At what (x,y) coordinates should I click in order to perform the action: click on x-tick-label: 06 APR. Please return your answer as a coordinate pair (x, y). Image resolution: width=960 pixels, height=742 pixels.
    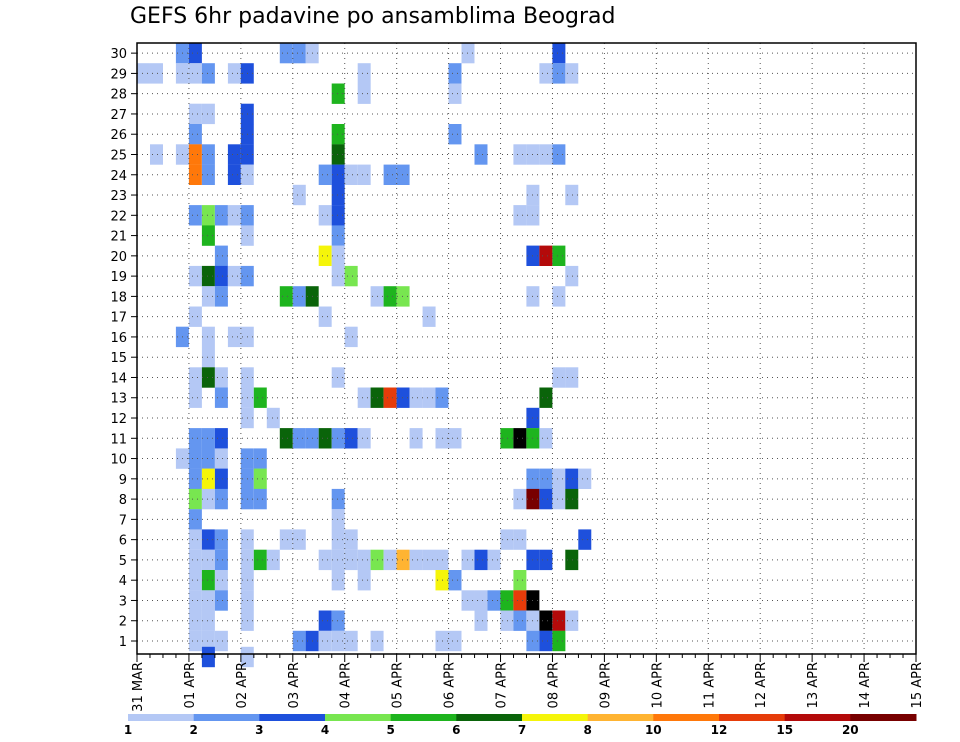
    Looking at the image, I should click on (450, 685).